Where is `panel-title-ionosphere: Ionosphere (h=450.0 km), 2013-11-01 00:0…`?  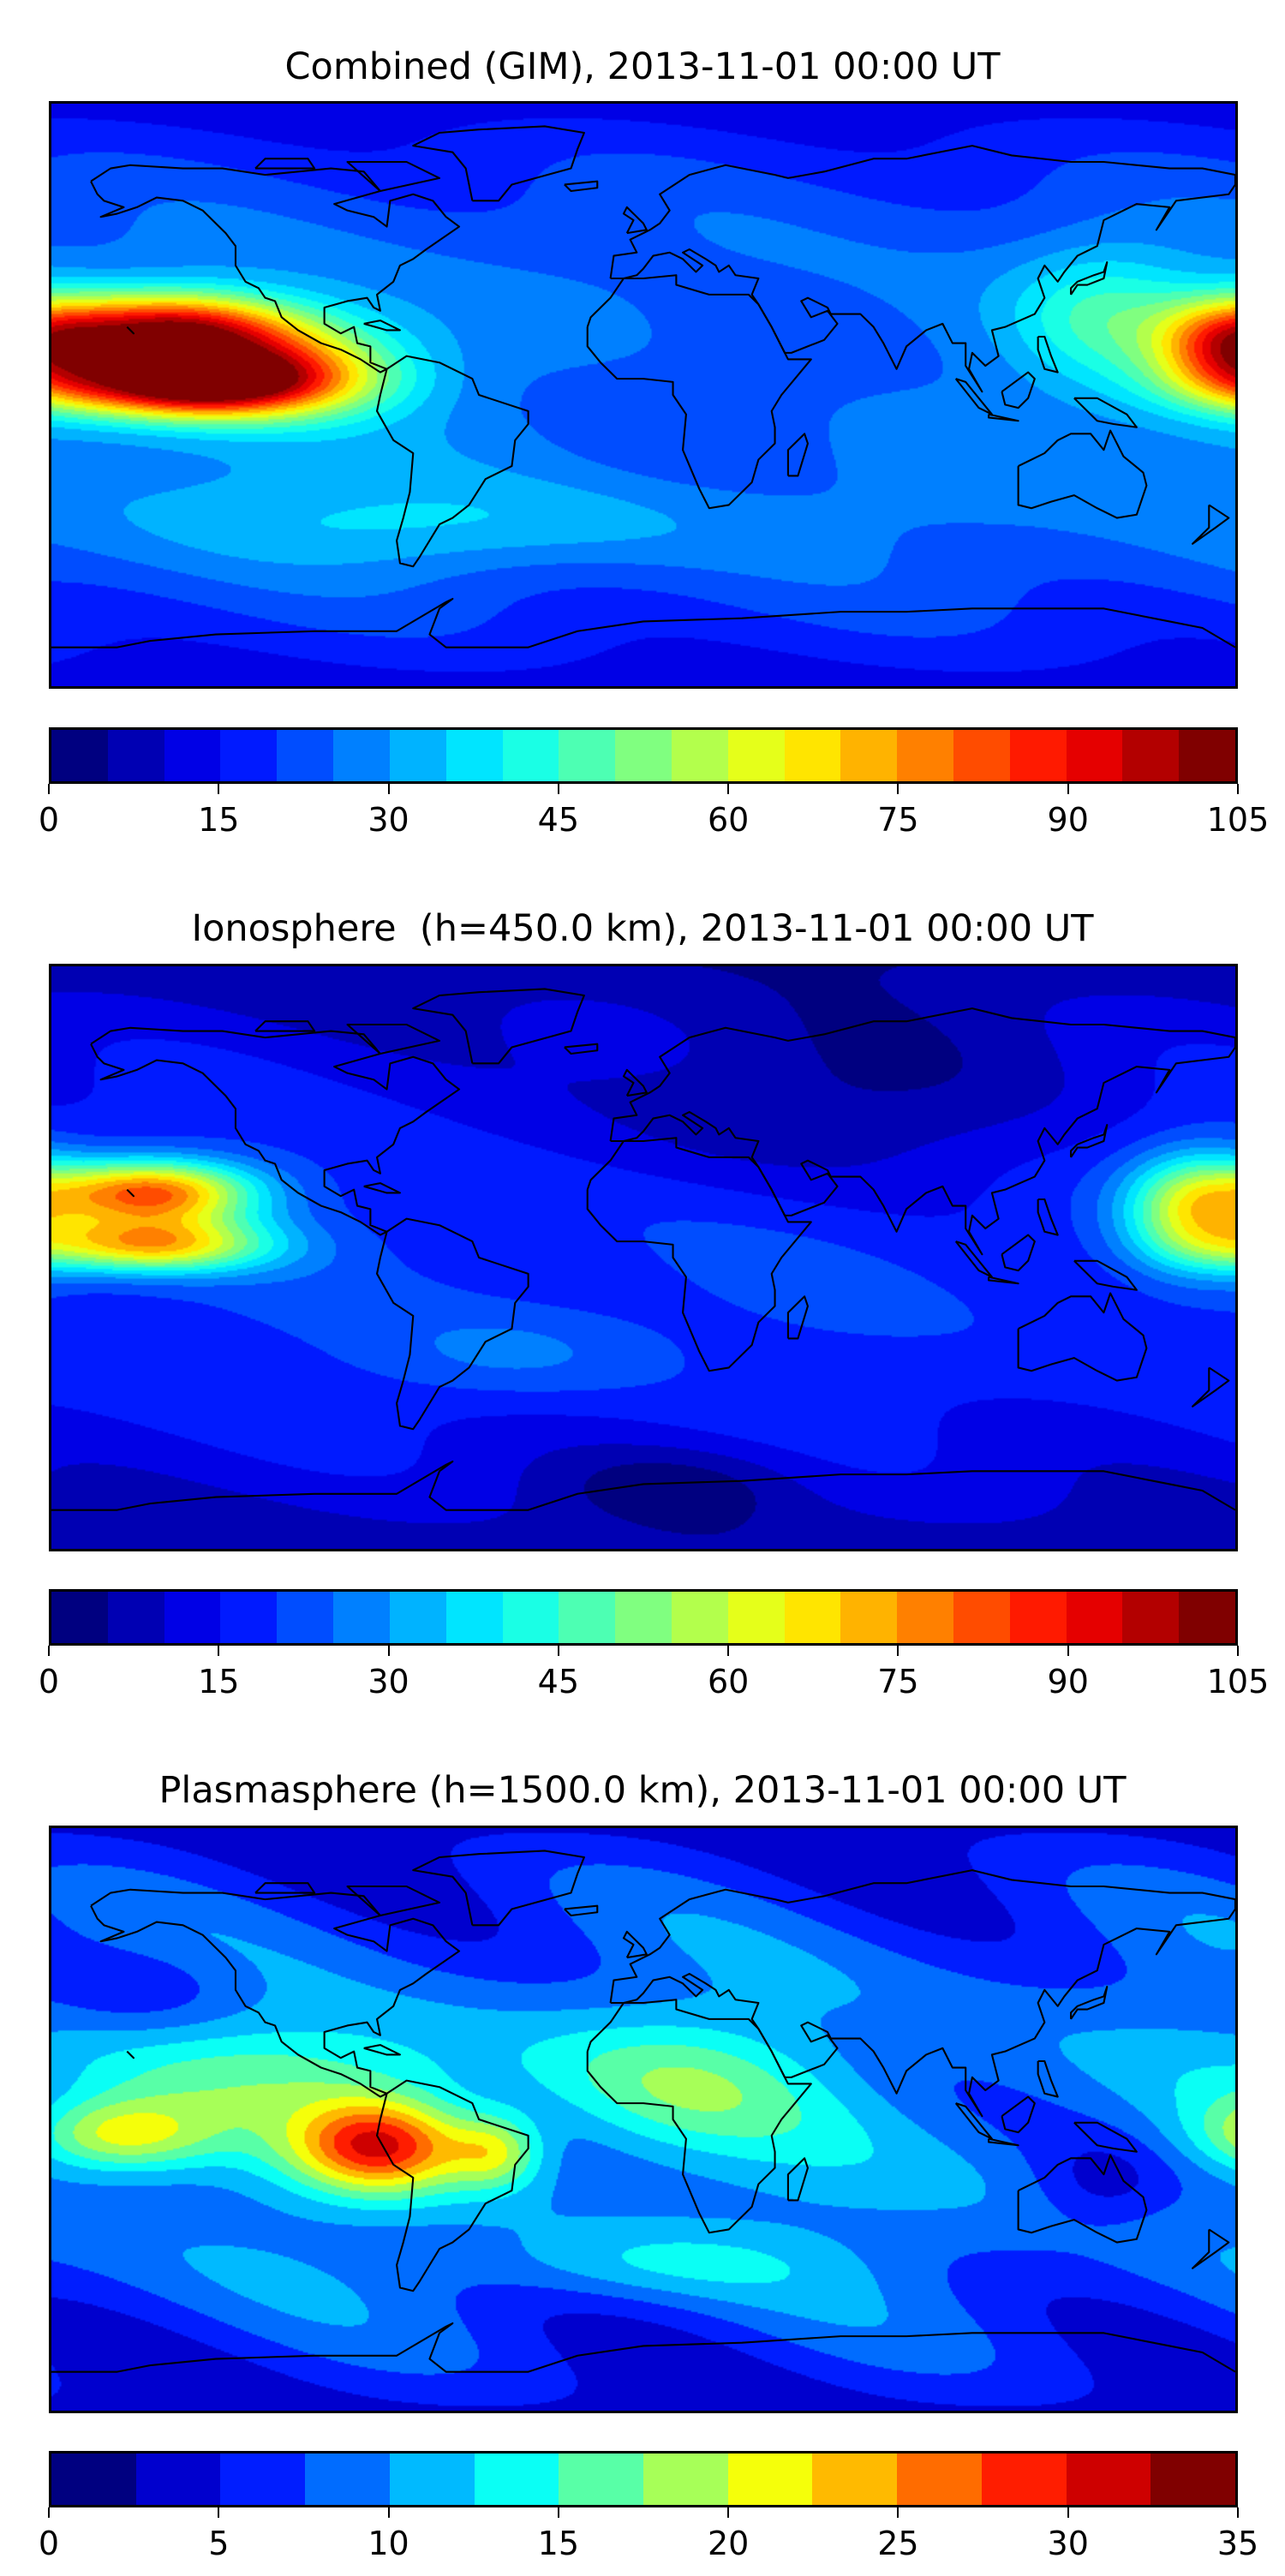 panel-title-ionosphere: Ionosphere (h=450.0 km), 2013-11-01 00:0… is located at coordinates (642, 929).